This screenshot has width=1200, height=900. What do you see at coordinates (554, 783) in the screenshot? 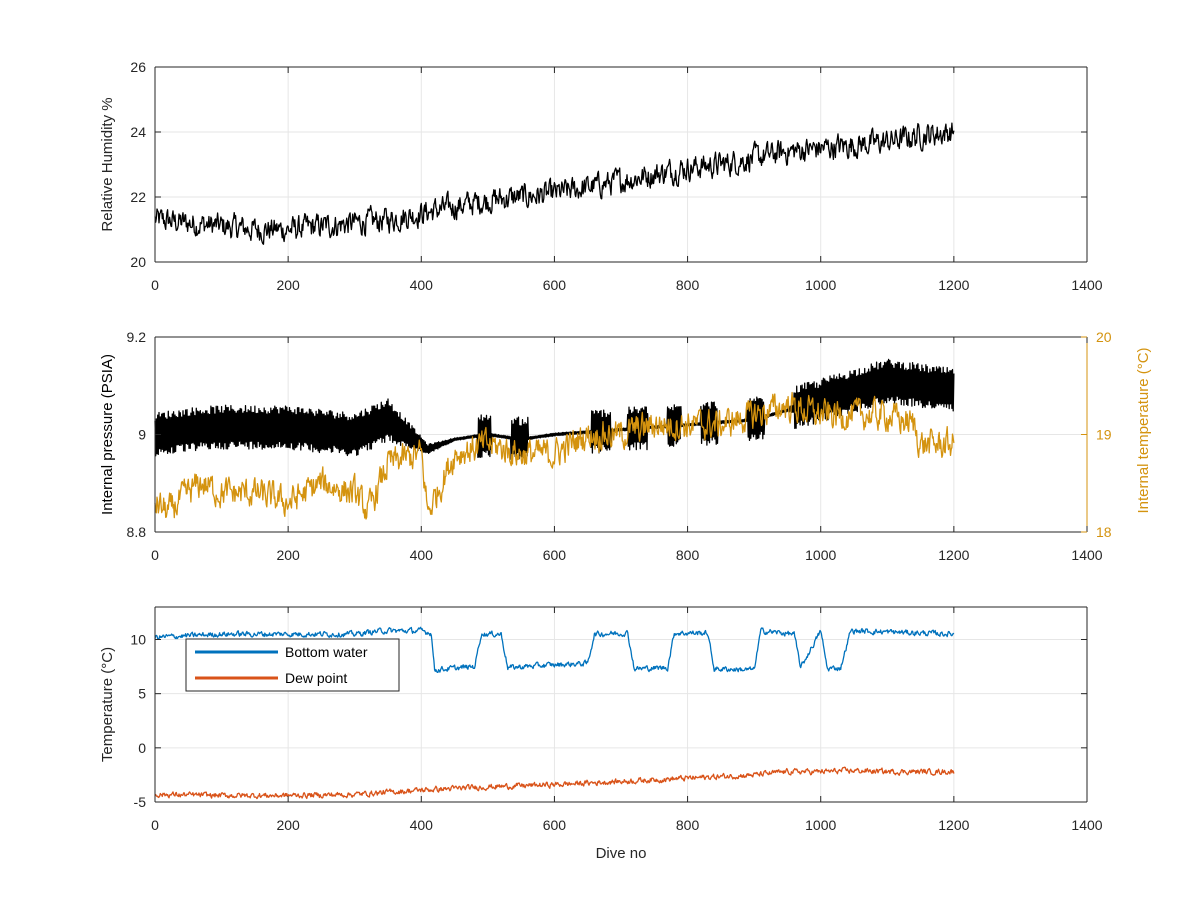
I see `series-dew-point` at bounding box center [554, 783].